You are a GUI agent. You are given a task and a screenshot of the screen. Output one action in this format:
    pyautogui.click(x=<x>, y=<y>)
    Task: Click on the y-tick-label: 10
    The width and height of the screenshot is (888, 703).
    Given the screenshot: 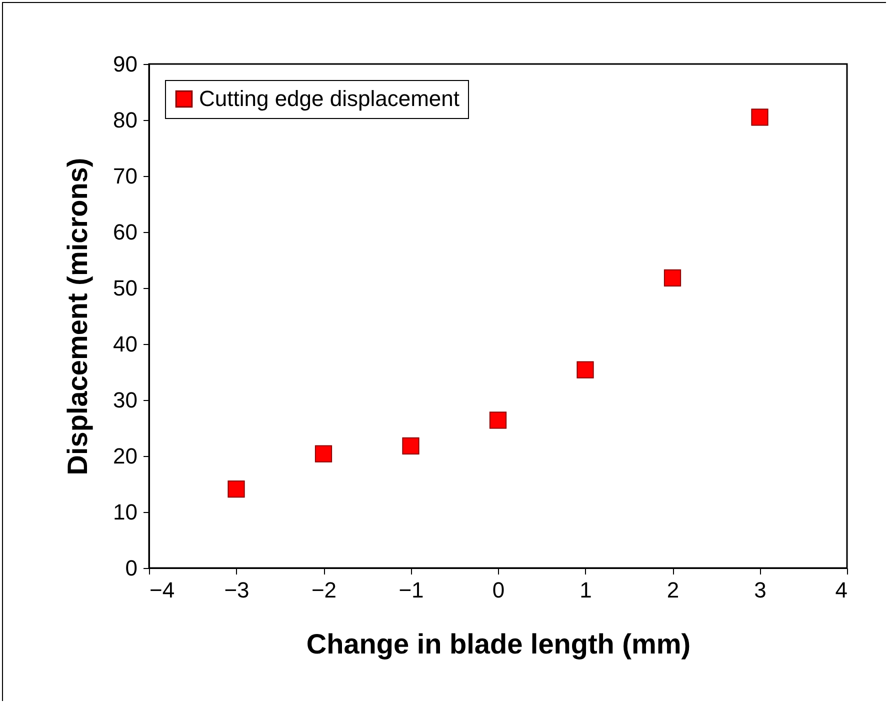 What is the action you would take?
    pyautogui.click(x=125, y=512)
    